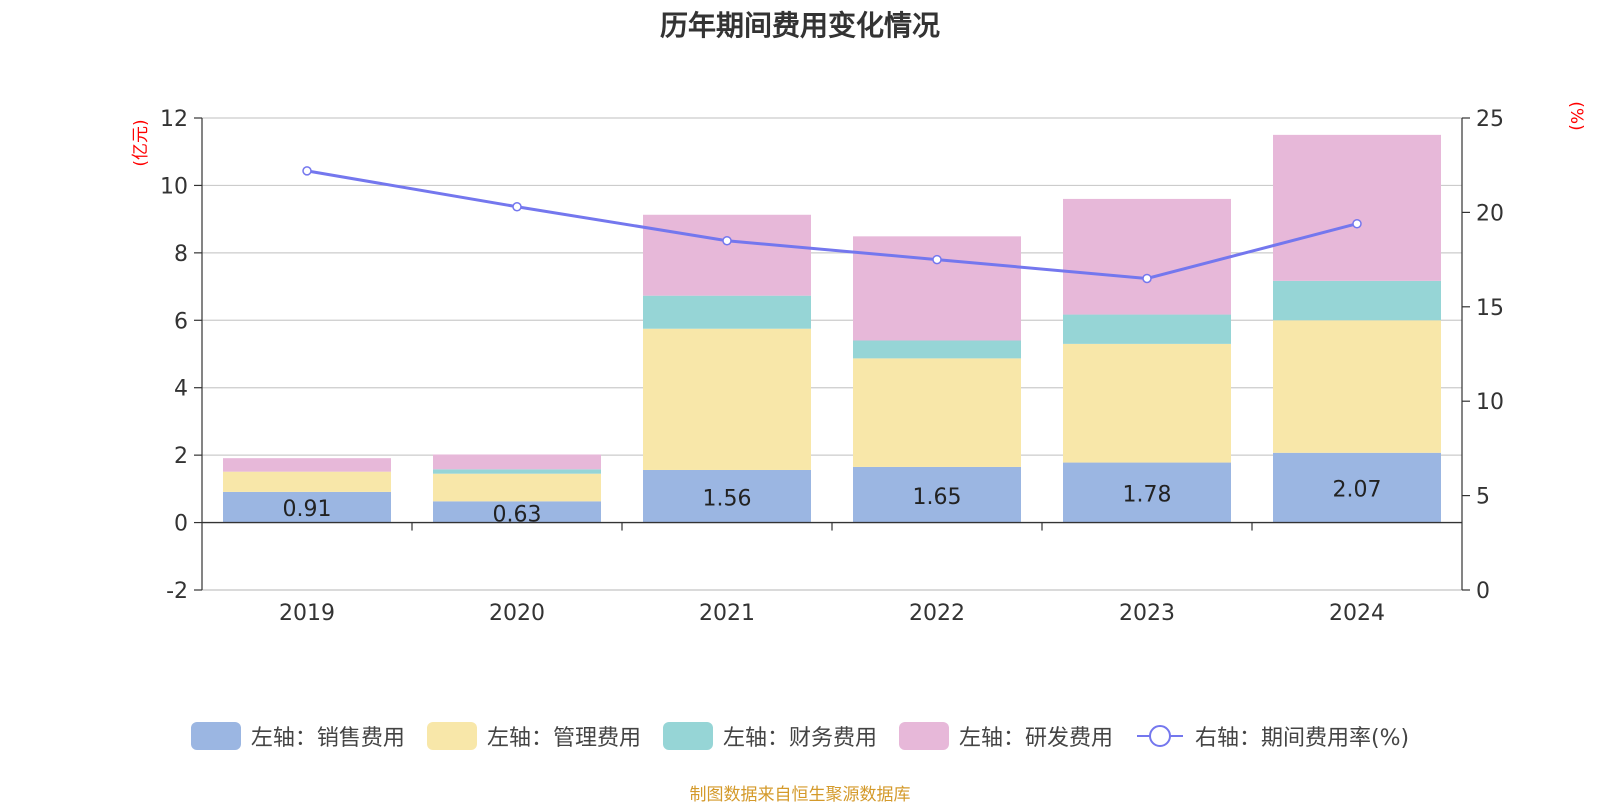  I want to click on right-axis-tick-label: 5, so click(1483, 497).